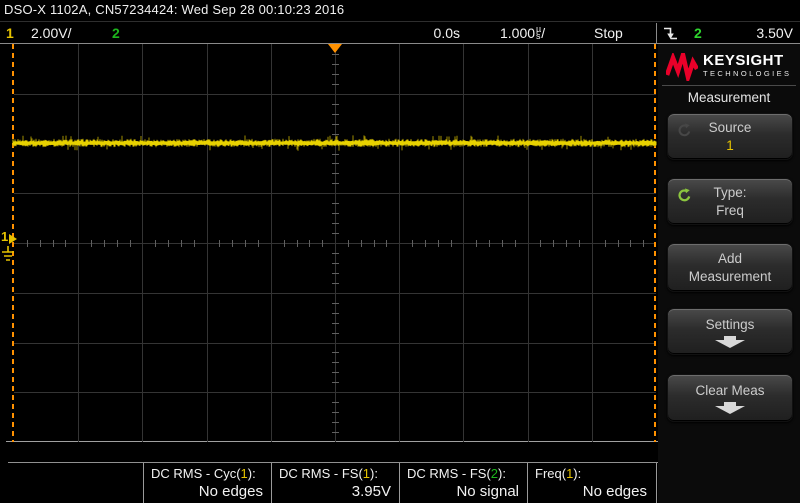 The height and width of the screenshot is (503, 800). Describe the element at coordinates (13, 239) in the screenshot. I see `ch1-ground-marker-arrow` at that location.